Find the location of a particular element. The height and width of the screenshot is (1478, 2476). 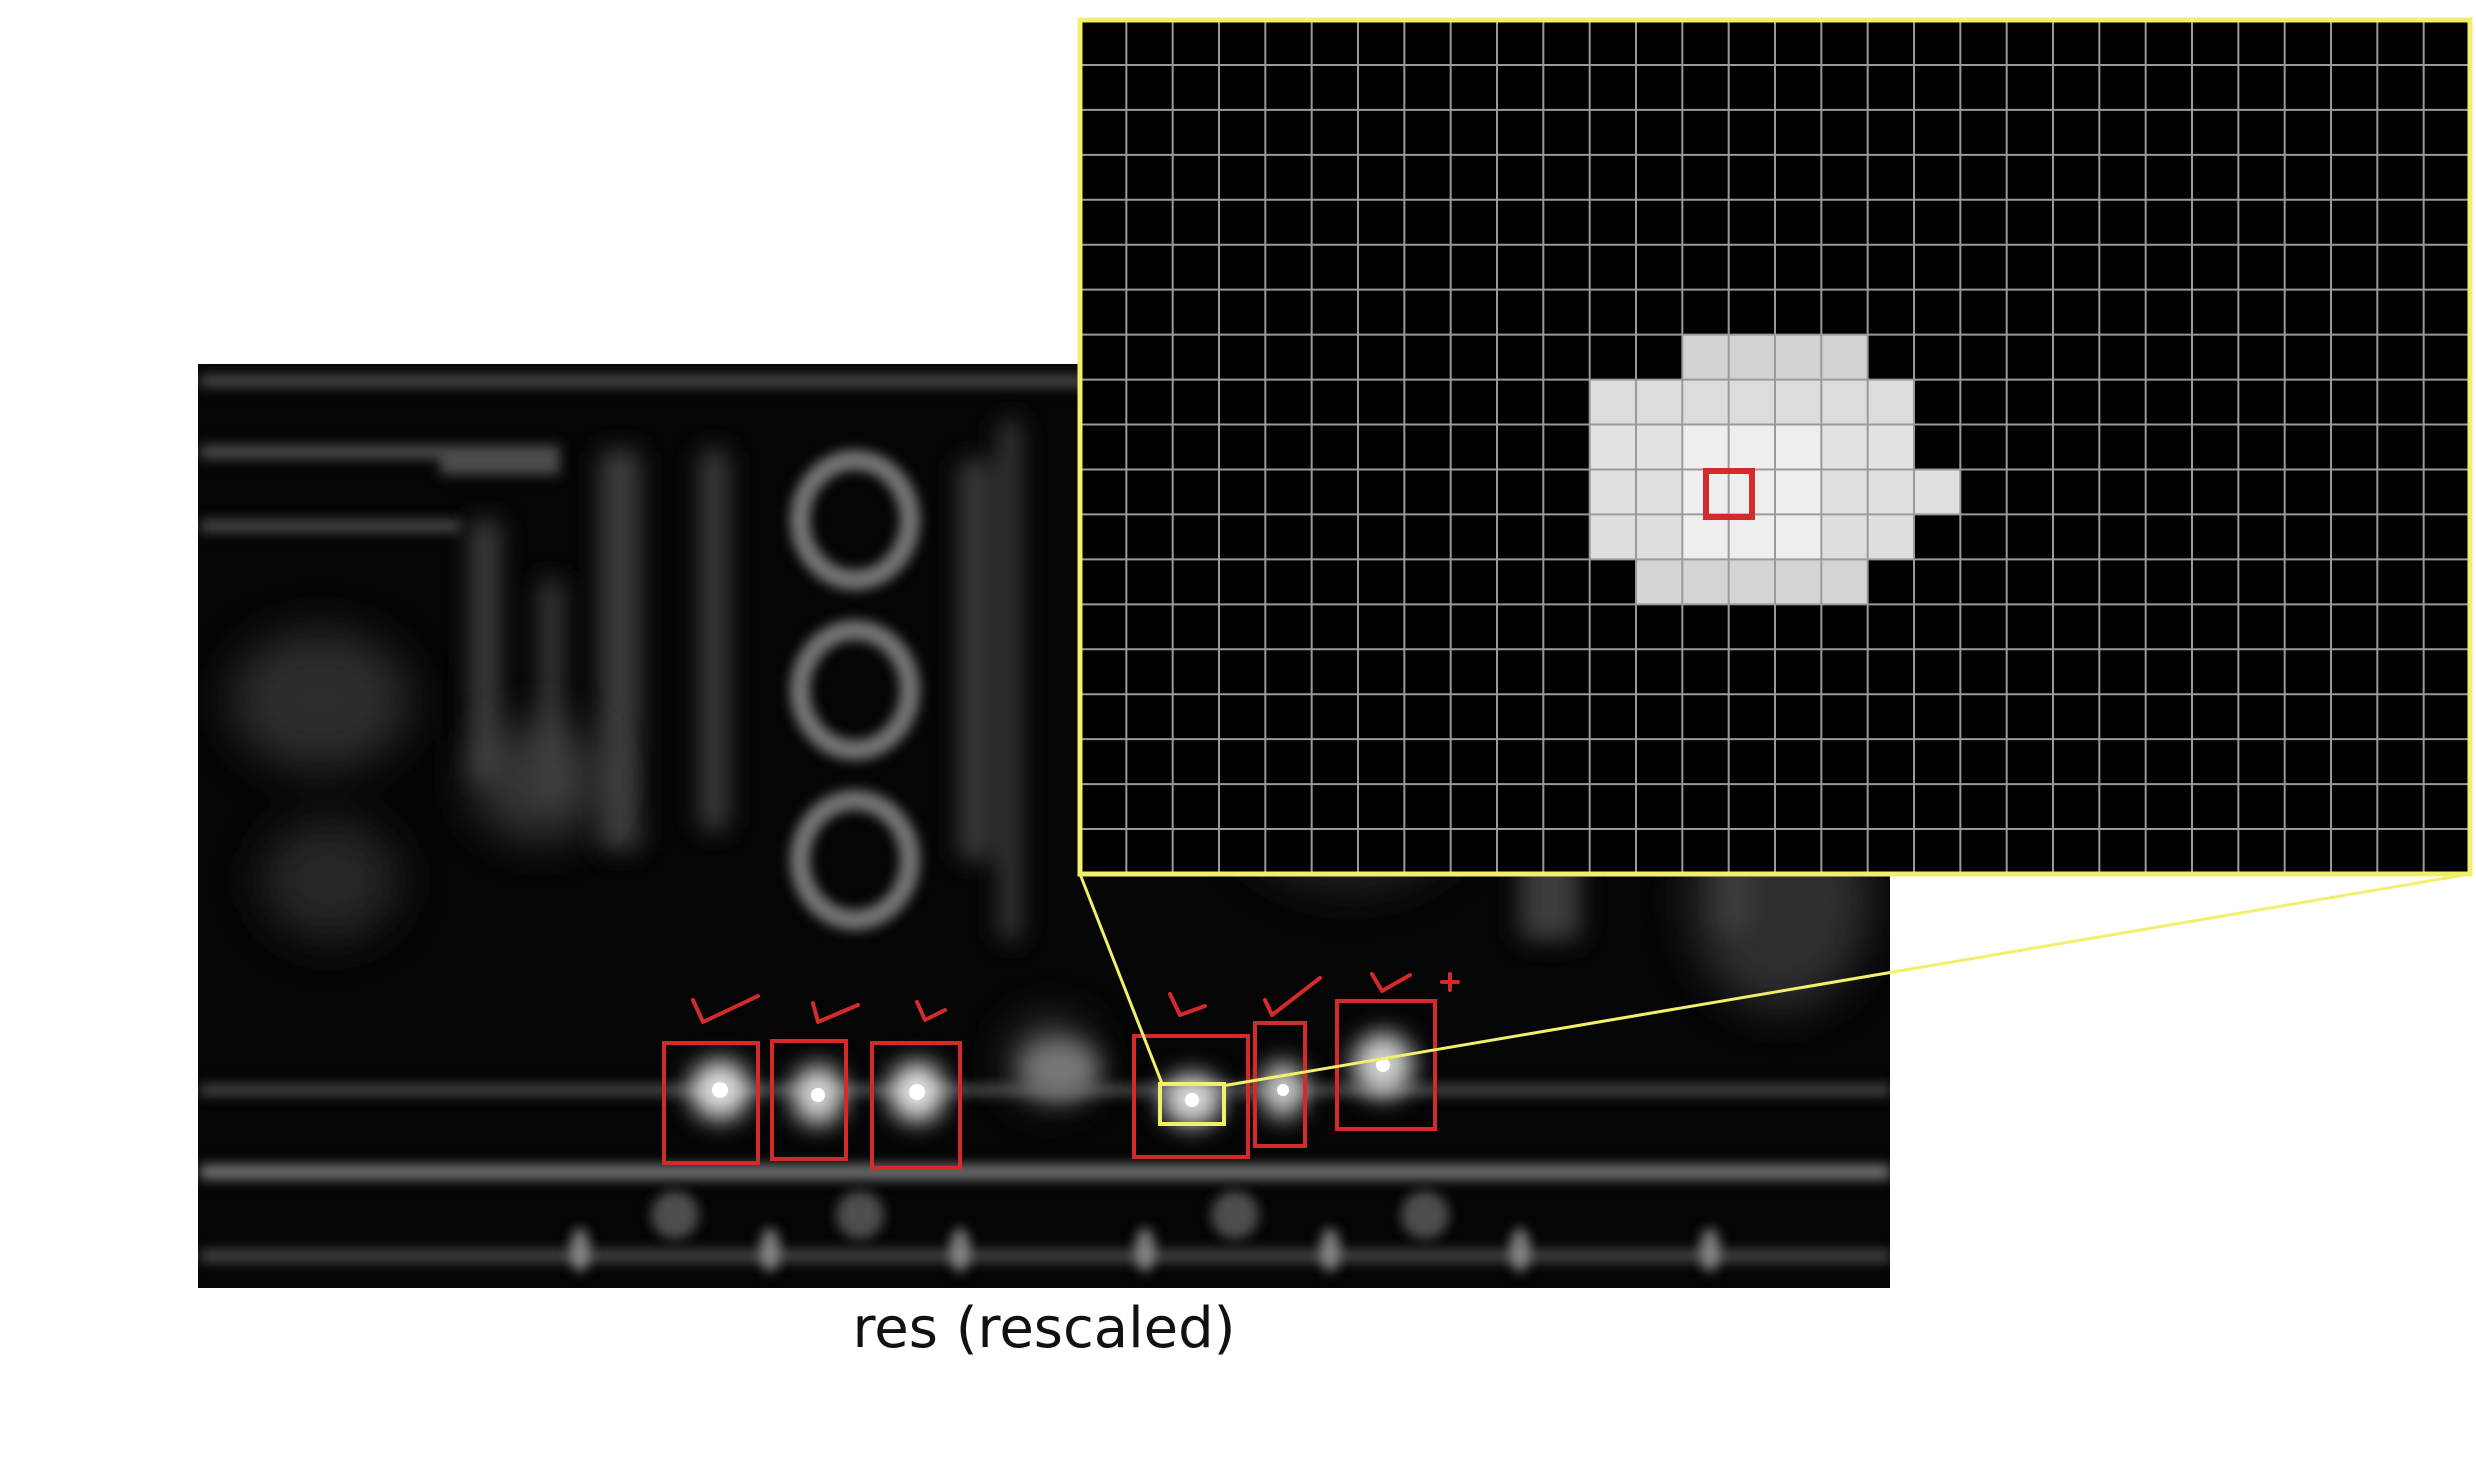

zoom-connector-lines is located at coordinates (1774, 980).